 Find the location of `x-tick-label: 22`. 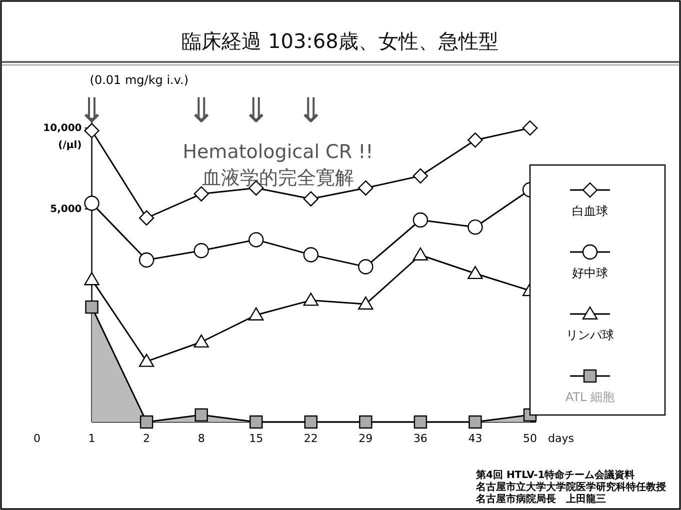

x-tick-label: 22 is located at coordinates (311, 438).